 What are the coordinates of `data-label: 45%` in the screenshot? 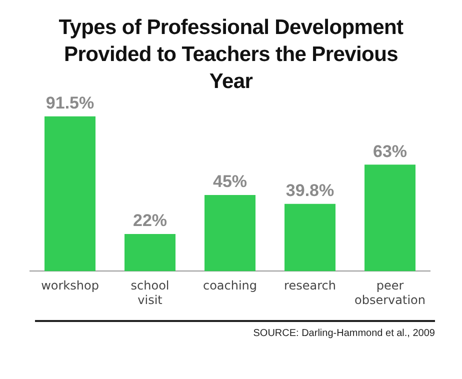 It's located at (230, 182).